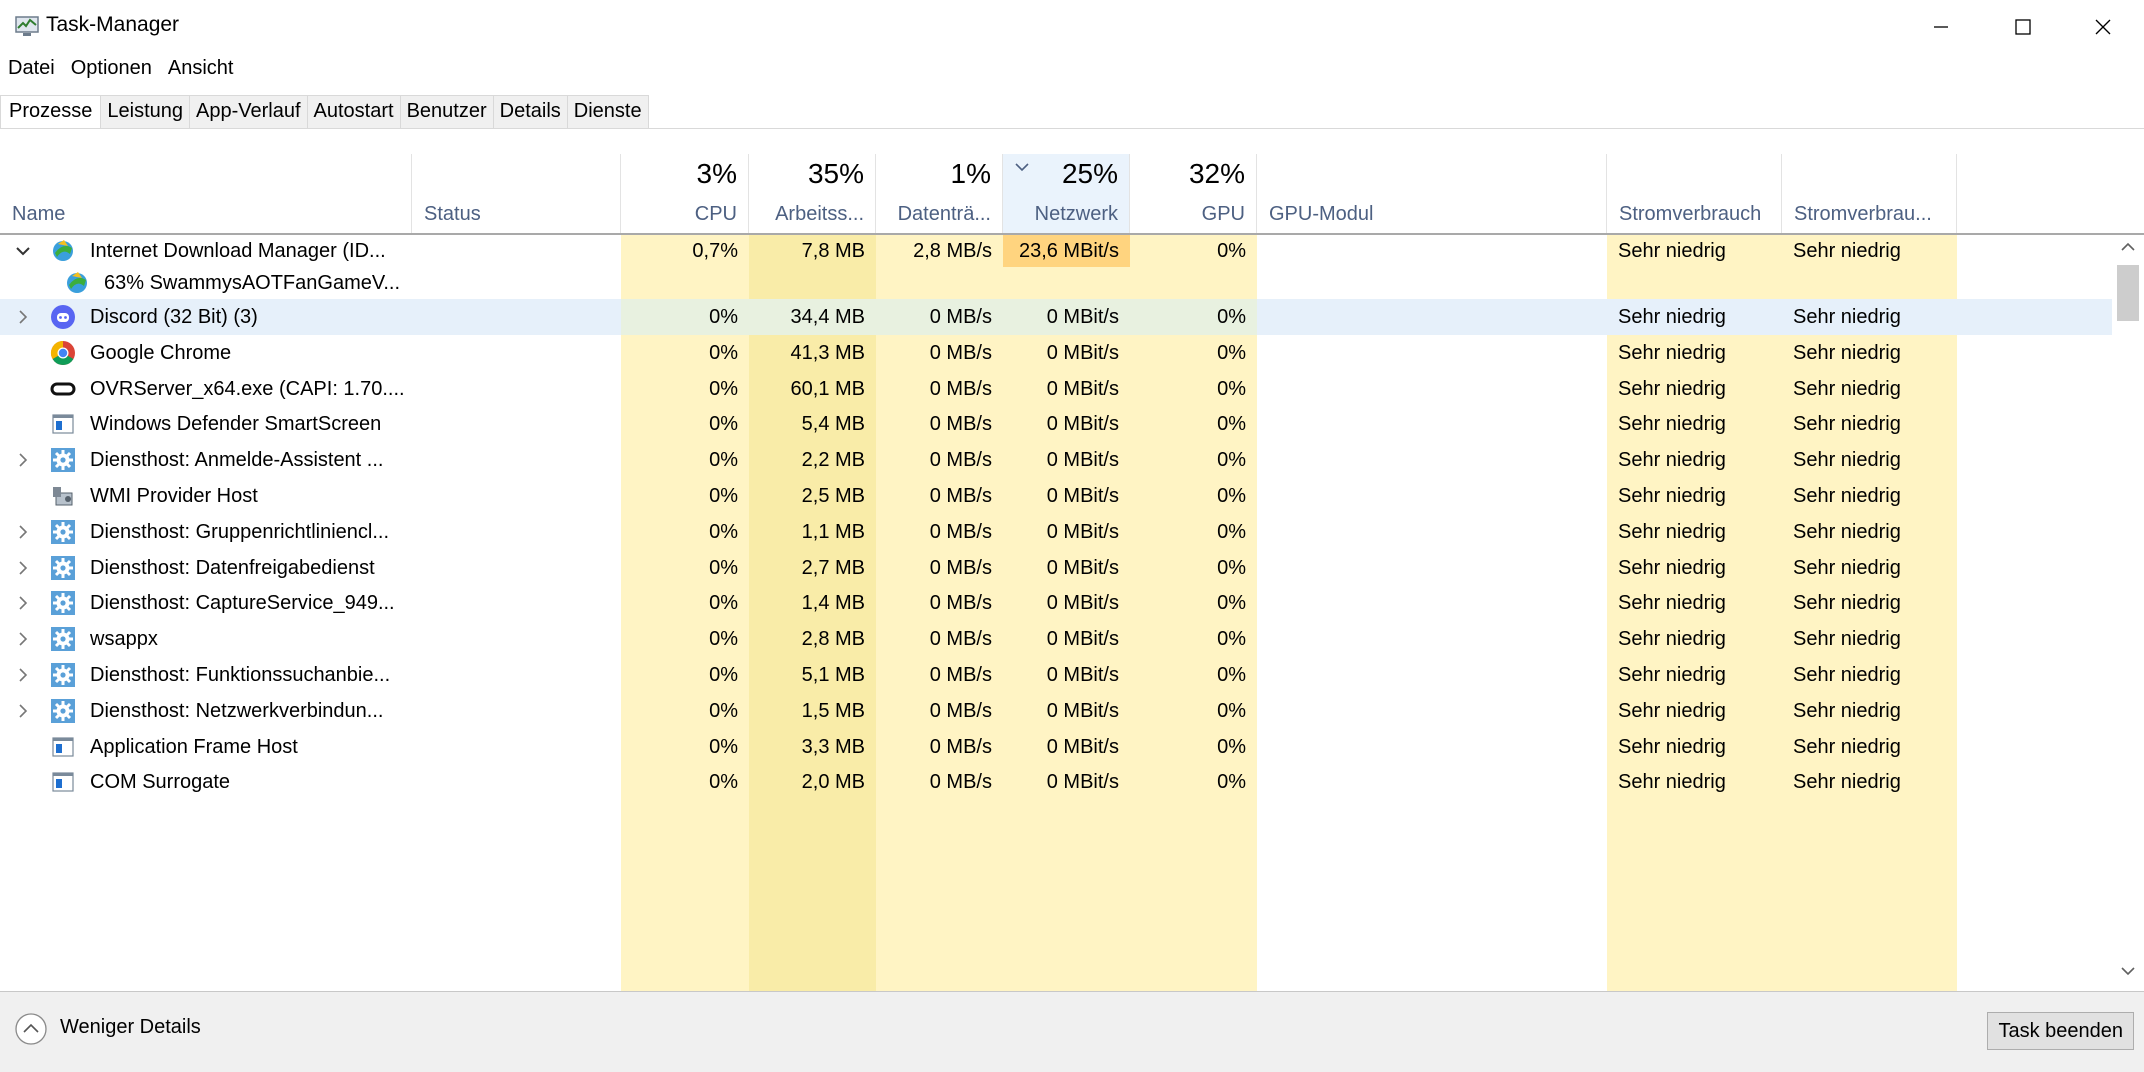  What do you see at coordinates (31, 1029) in the screenshot?
I see `chevron-up-circle-icon` at bounding box center [31, 1029].